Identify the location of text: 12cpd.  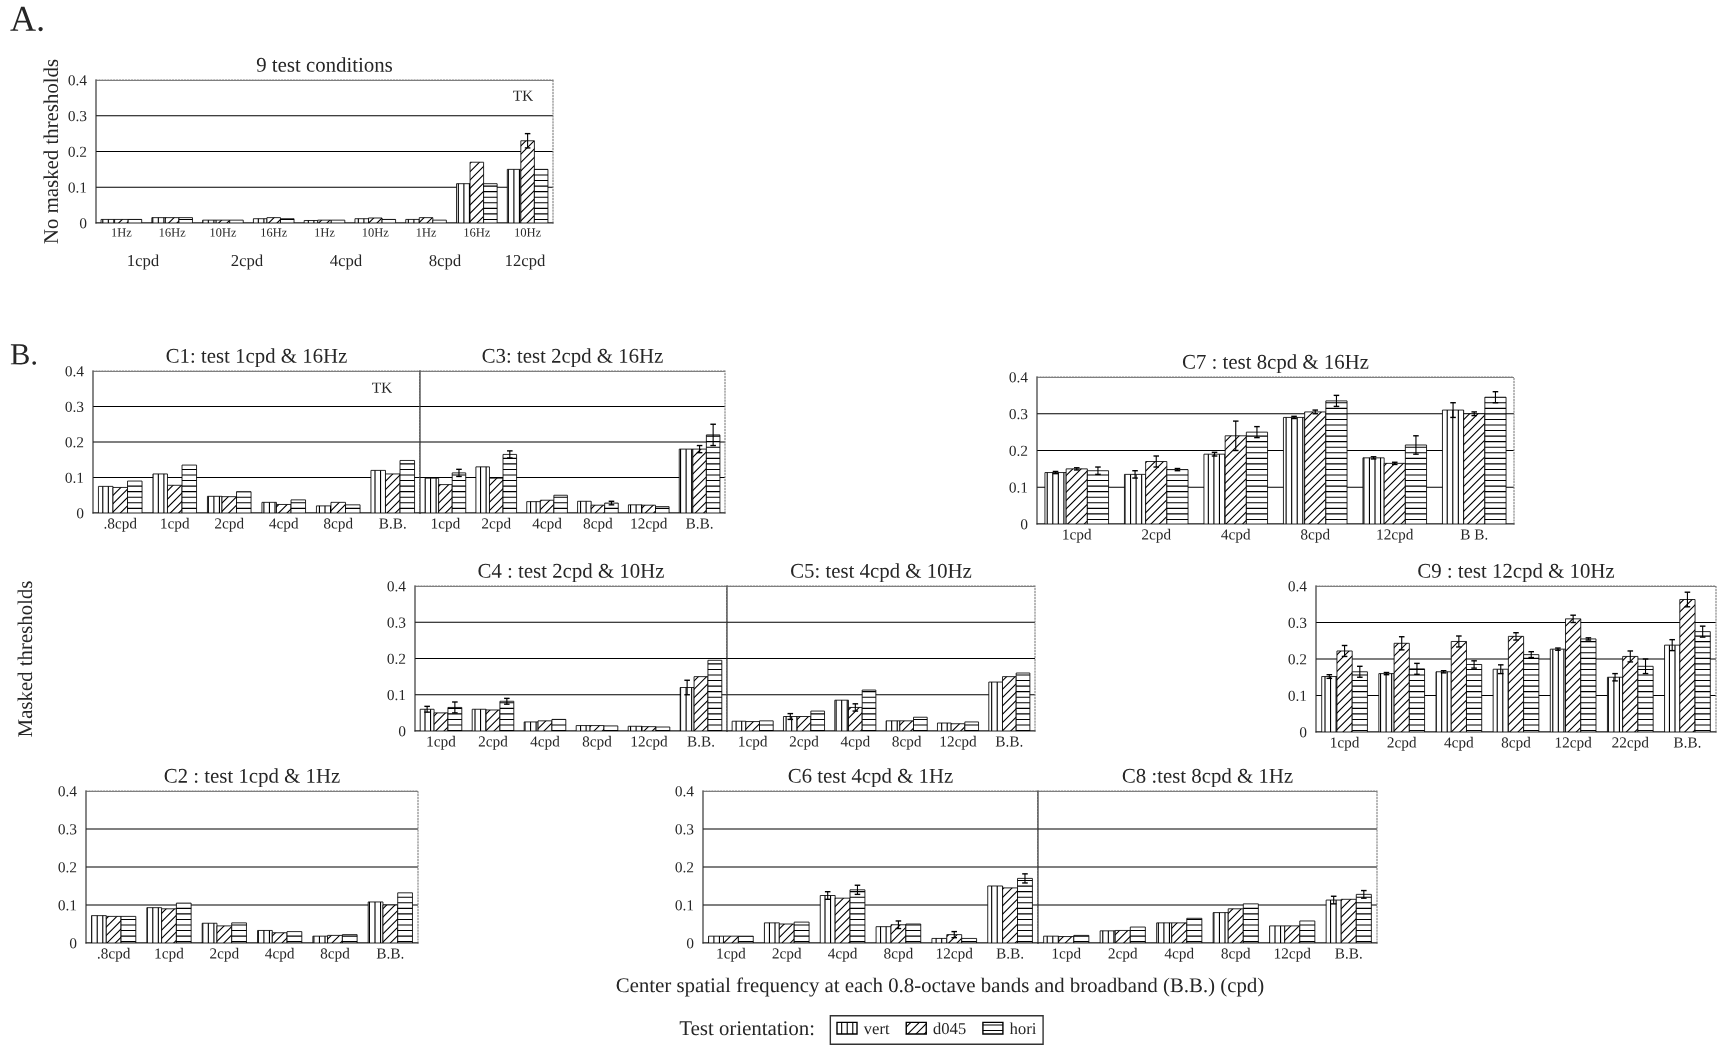
(526, 262).